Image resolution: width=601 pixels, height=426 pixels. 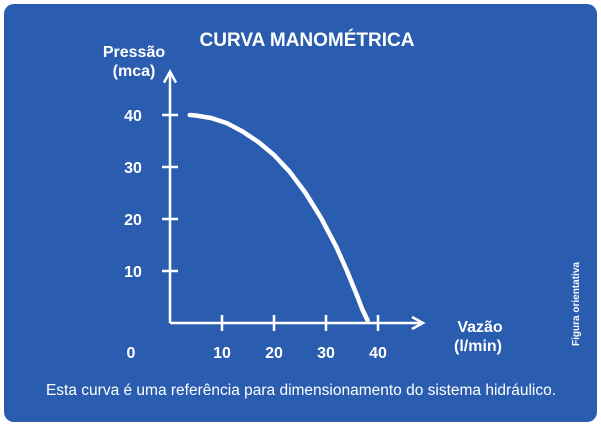 I want to click on origin-label: 0, so click(x=131, y=353).